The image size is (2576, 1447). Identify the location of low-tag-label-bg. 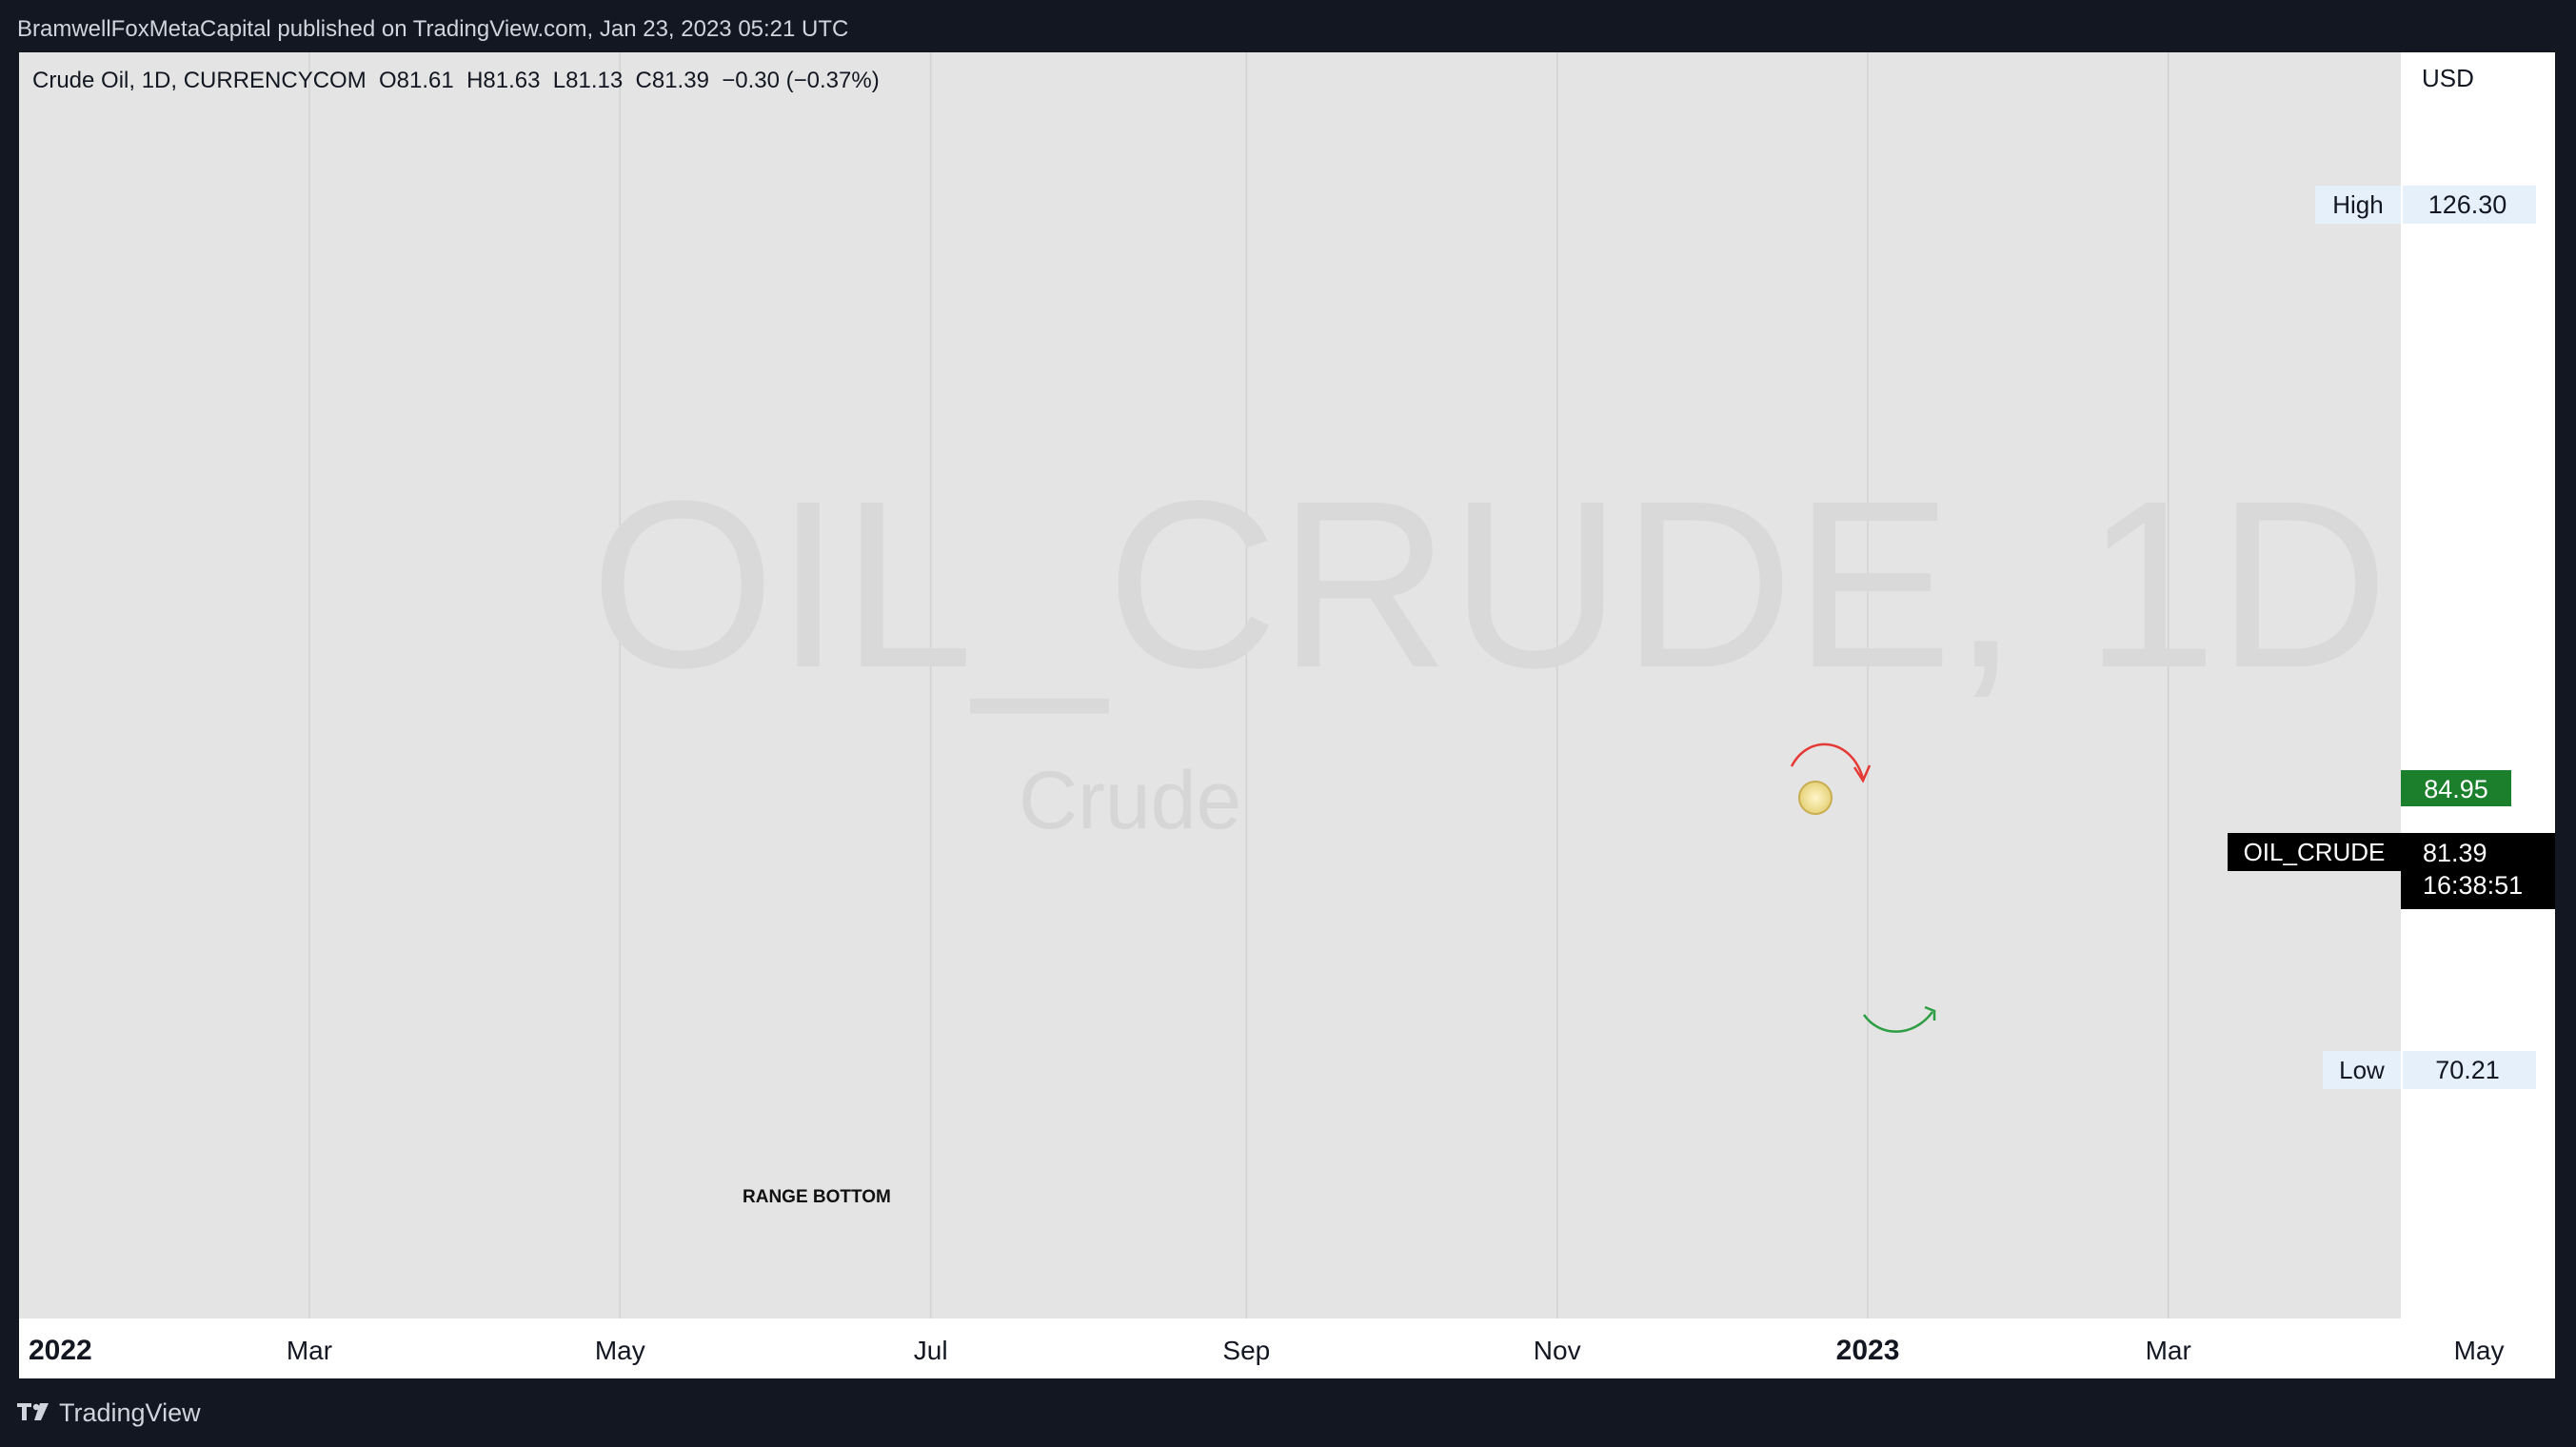
(2362, 1070).